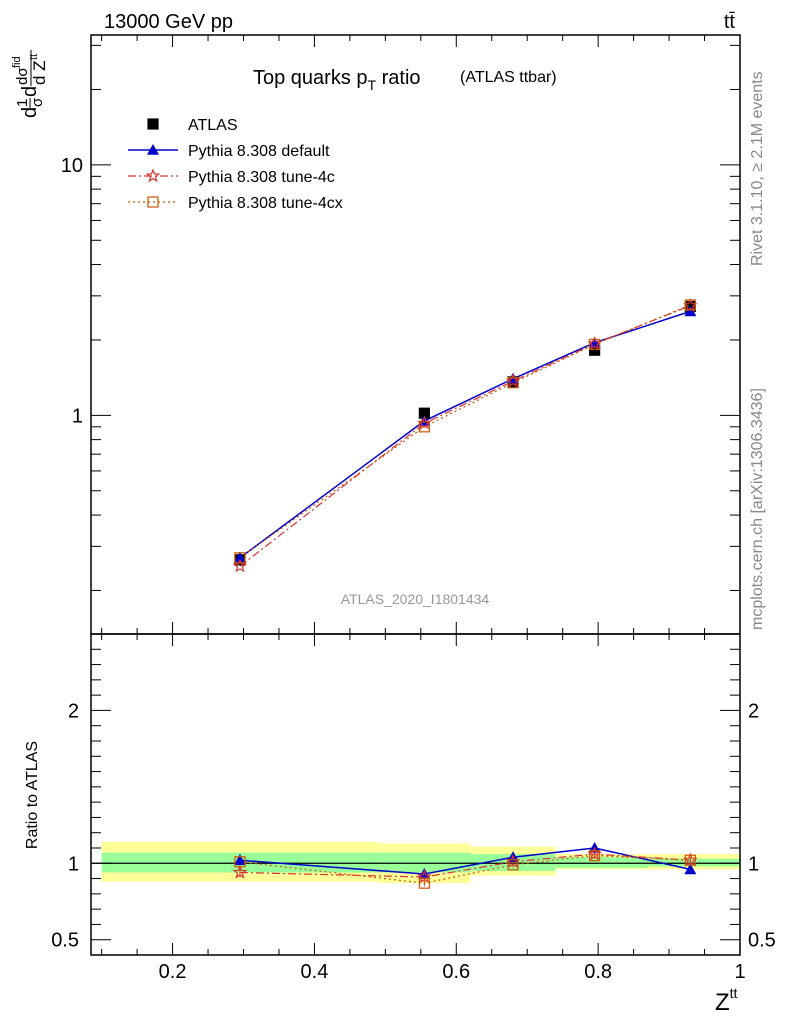  What do you see at coordinates (173, 972) in the screenshot?
I see `x-tick-label: 0.2` at bounding box center [173, 972].